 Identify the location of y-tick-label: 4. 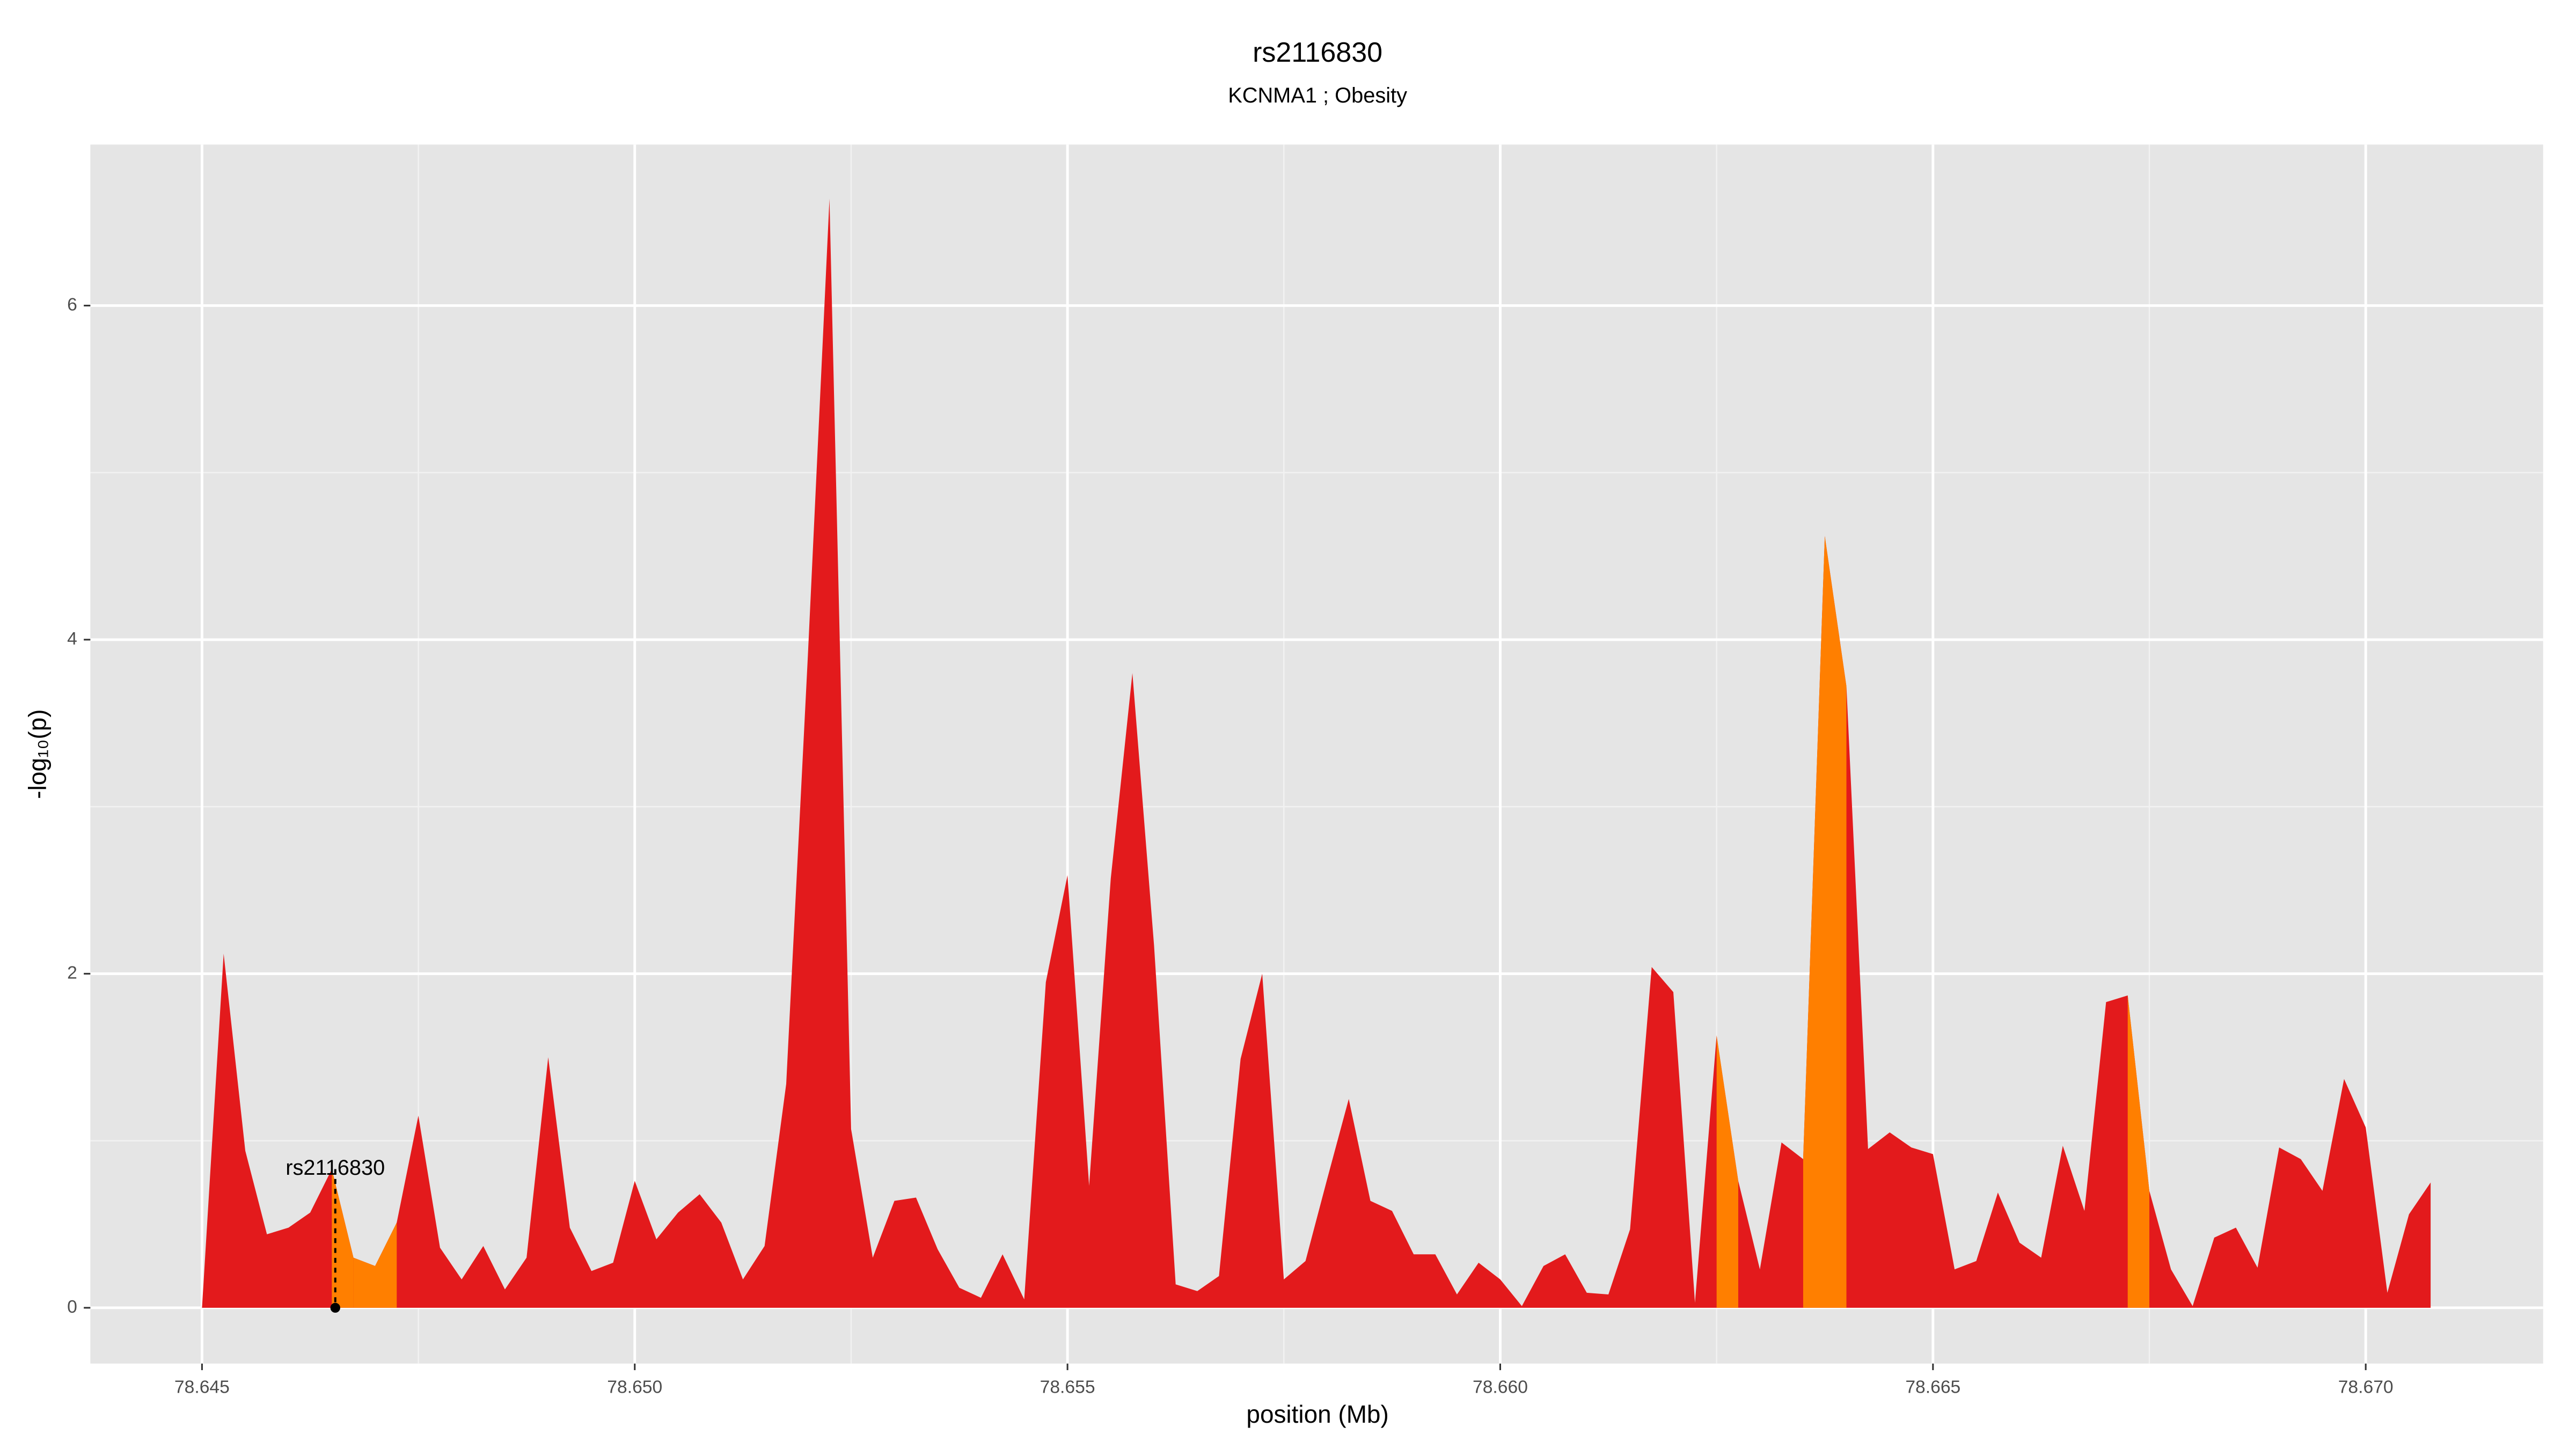
(72, 639).